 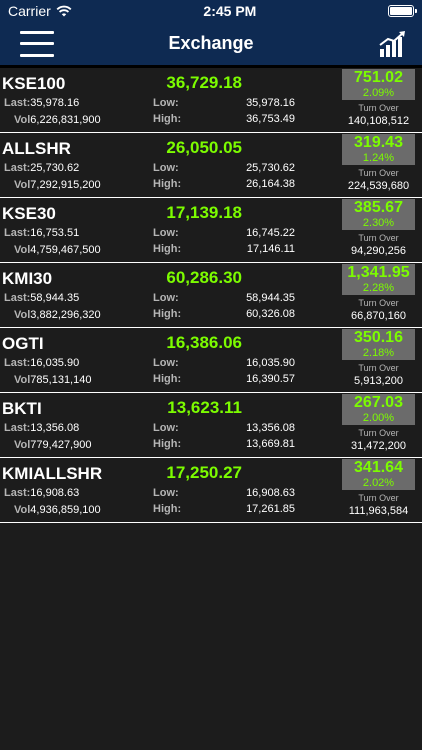 I want to click on nav-bar: Exchange, so click(x=211, y=44).